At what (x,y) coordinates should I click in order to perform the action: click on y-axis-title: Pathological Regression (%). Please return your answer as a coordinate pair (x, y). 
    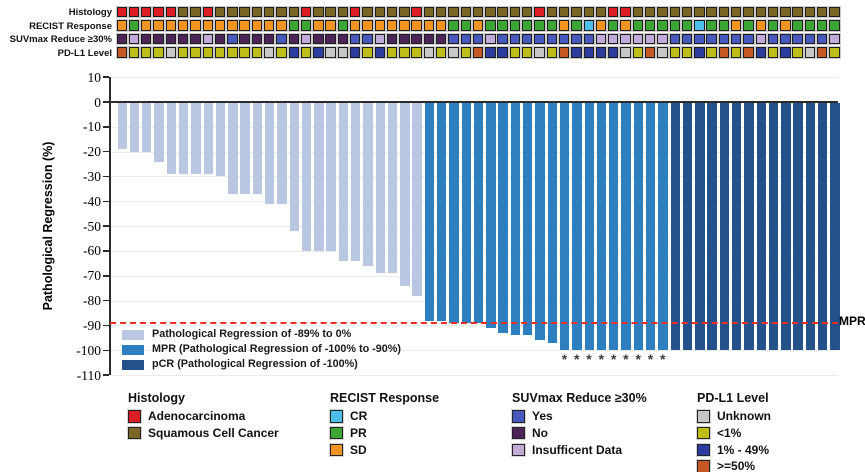
    Looking at the image, I should click on (48, 226).